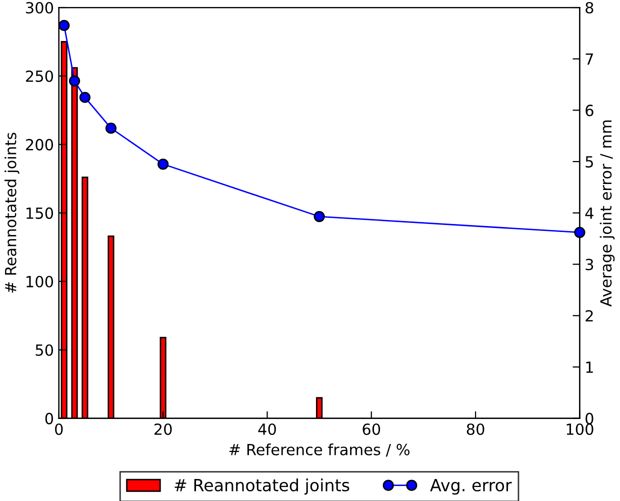  What do you see at coordinates (40, 8) in the screenshot?
I see `y-tick-label: 300` at bounding box center [40, 8].